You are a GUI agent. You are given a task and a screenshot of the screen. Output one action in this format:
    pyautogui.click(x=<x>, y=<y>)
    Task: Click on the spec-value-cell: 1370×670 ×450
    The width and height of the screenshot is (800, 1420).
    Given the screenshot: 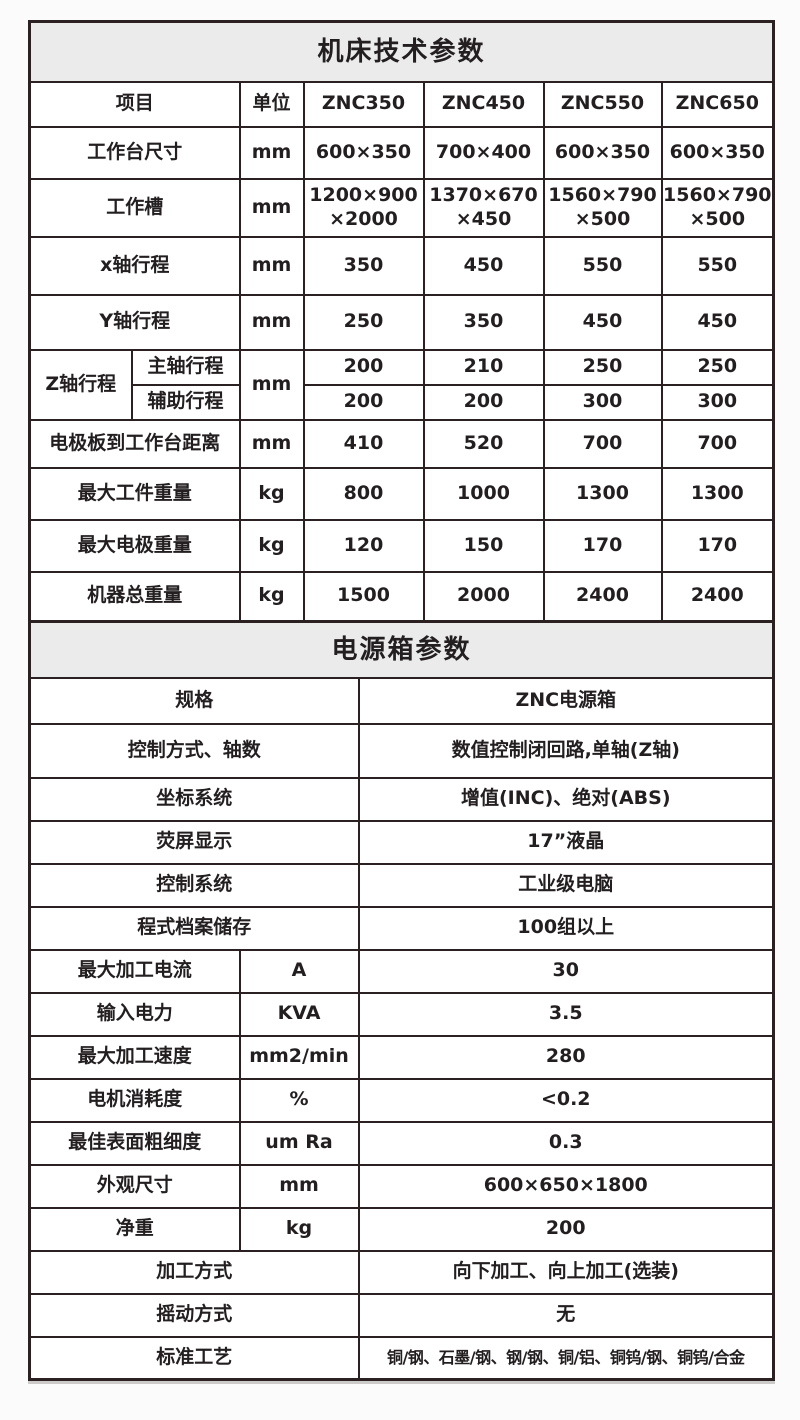 What is the action you would take?
    pyautogui.click(x=483, y=207)
    